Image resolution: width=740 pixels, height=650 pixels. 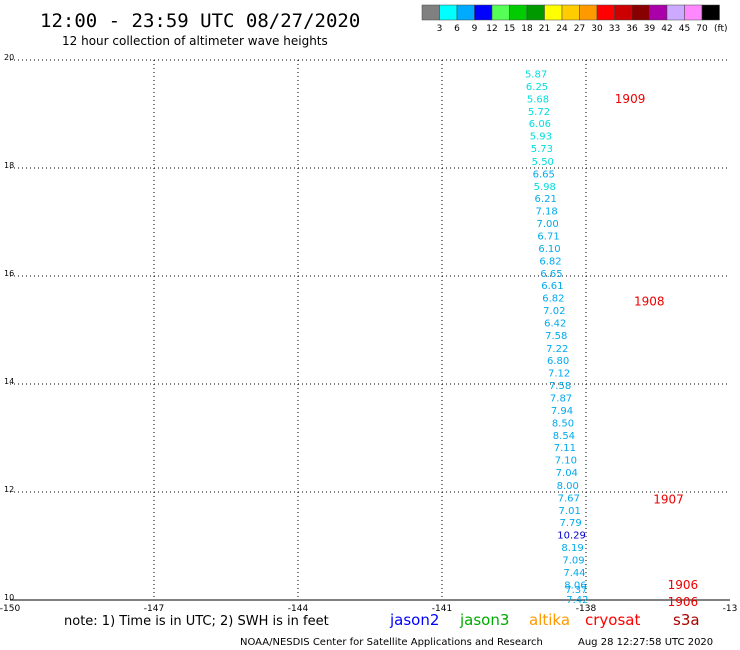 What do you see at coordinates (559, 374) in the screenshot?
I see `swh-value-label: 7.12` at bounding box center [559, 374].